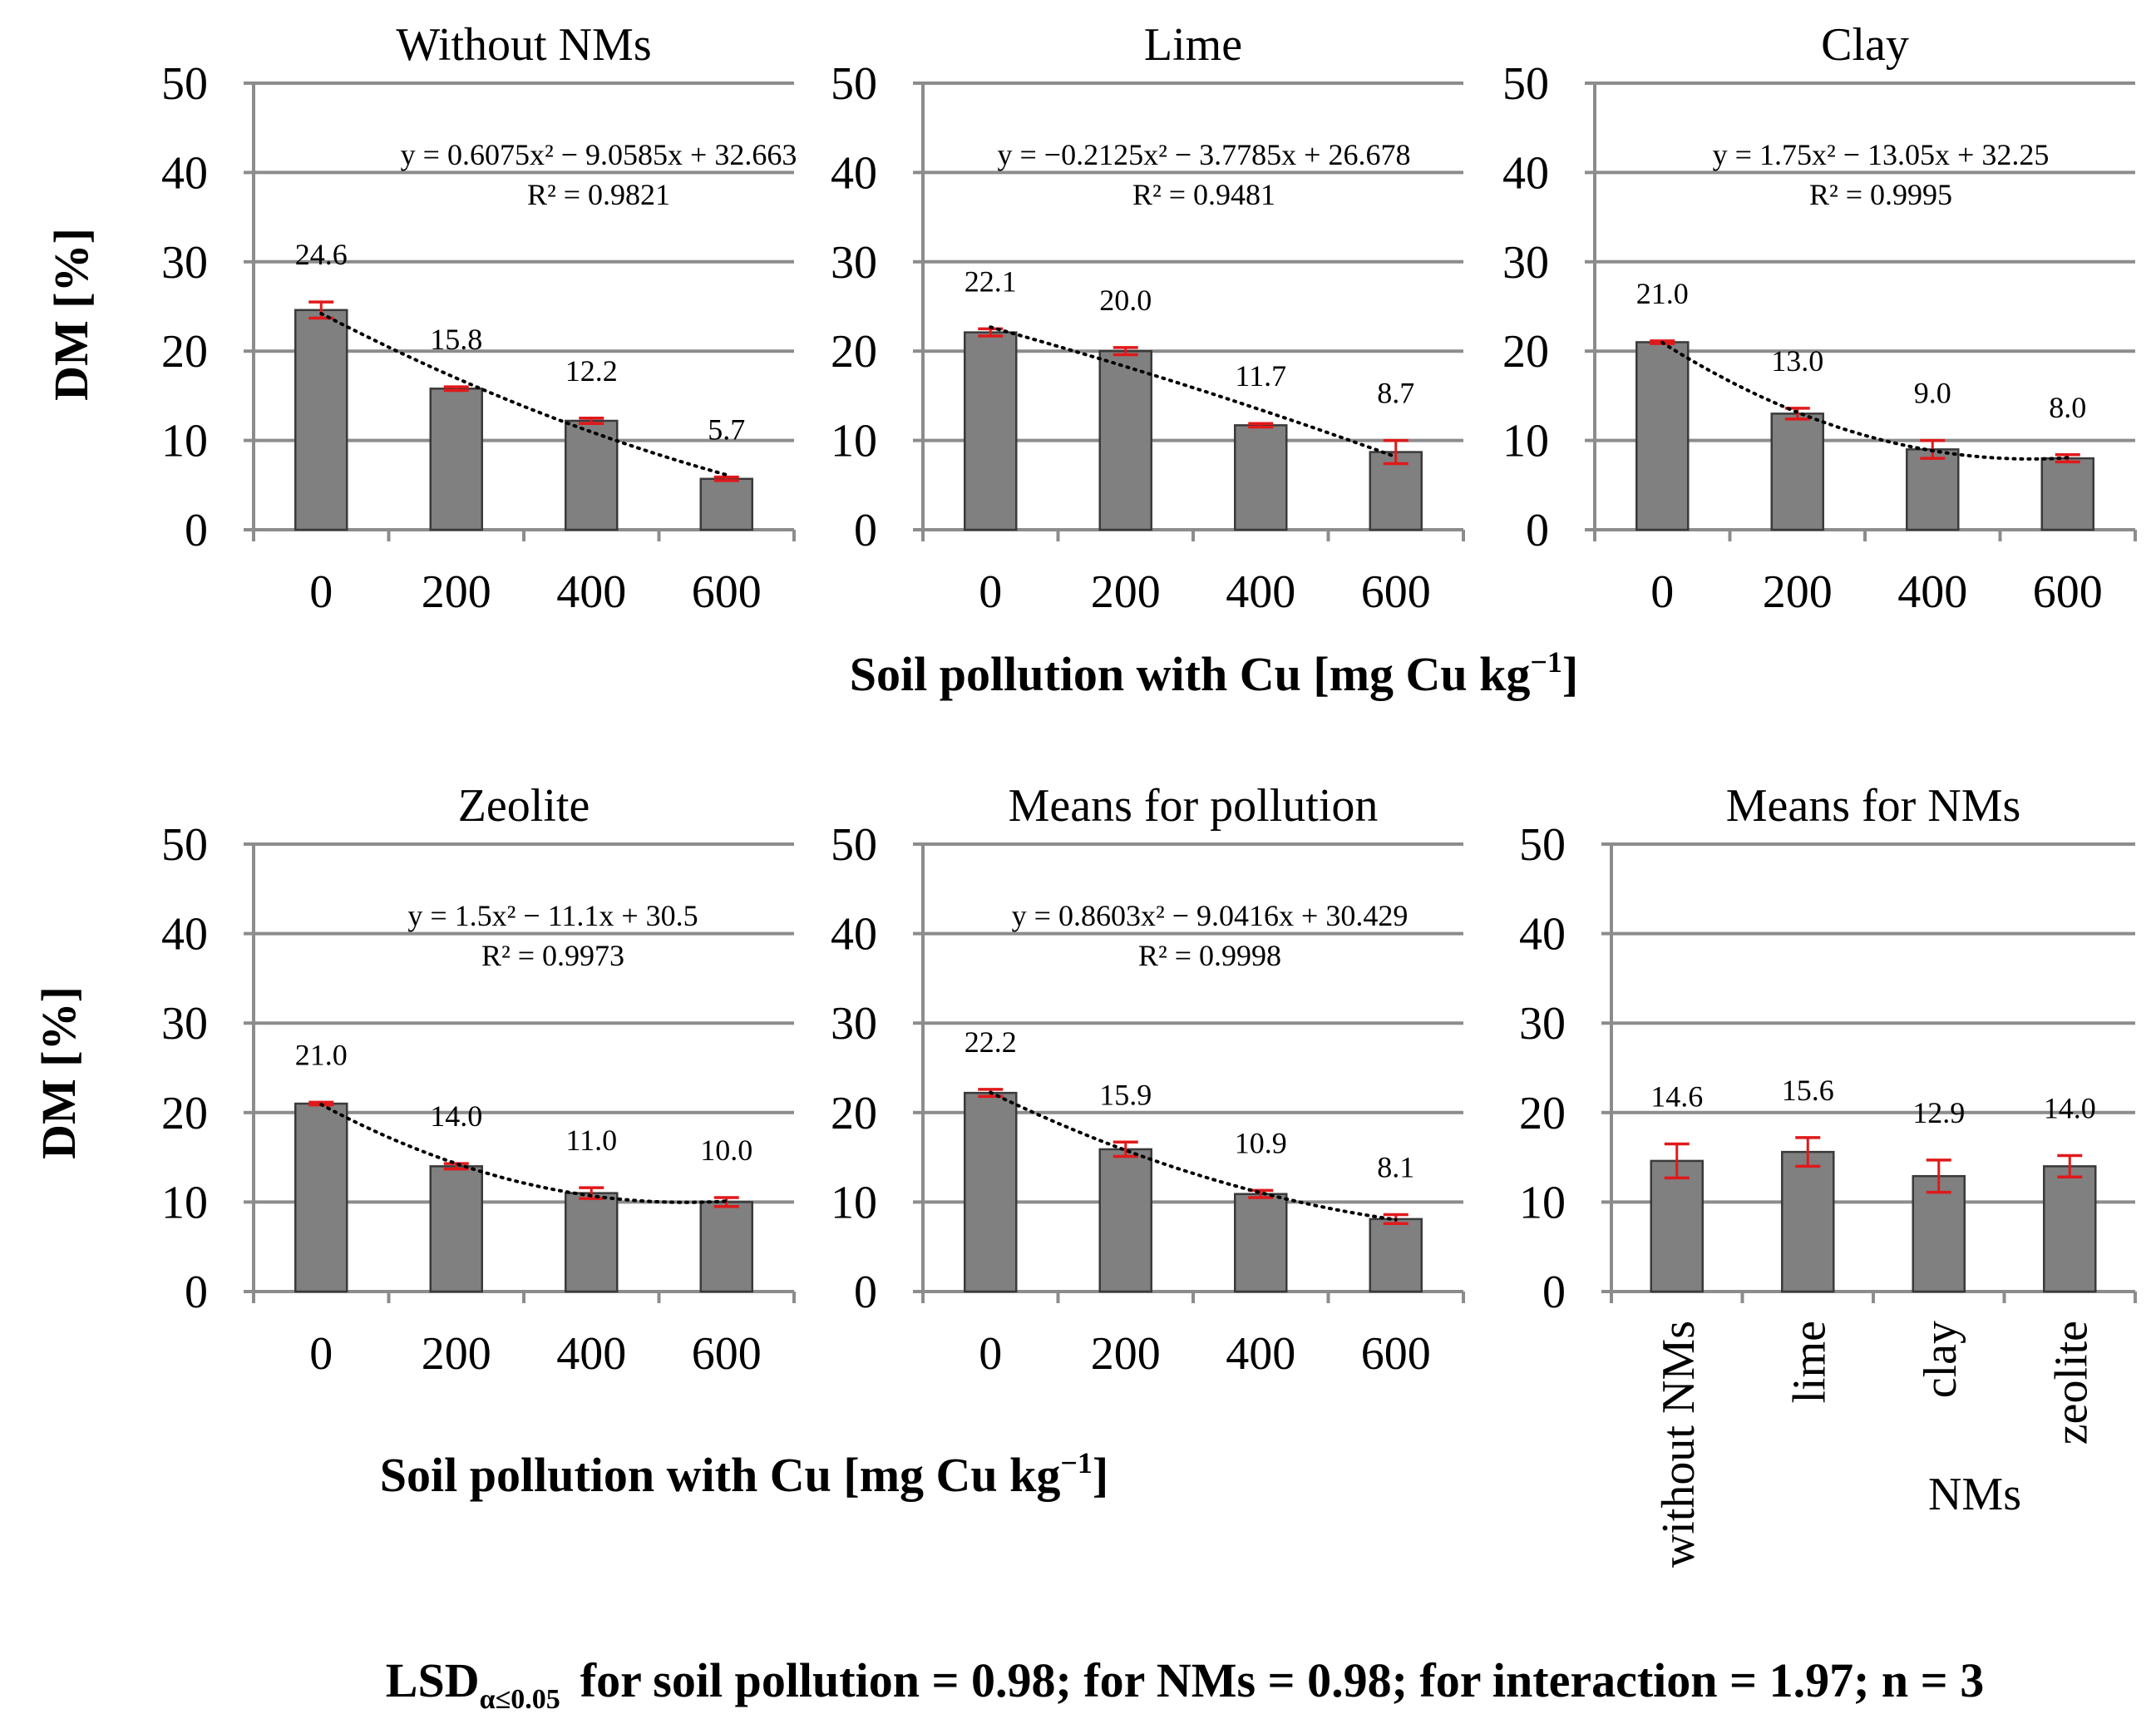 The width and height of the screenshot is (2156, 1724). What do you see at coordinates (591, 1140) in the screenshot?
I see `data-label: 11.0` at bounding box center [591, 1140].